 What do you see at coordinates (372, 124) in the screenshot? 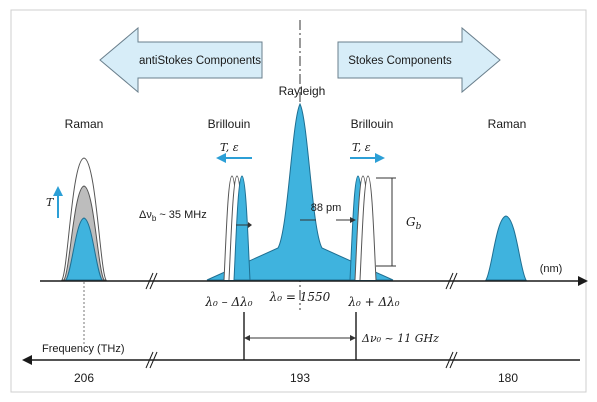
I see `brillouin-right-label: Brillouin` at bounding box center [372, 124].